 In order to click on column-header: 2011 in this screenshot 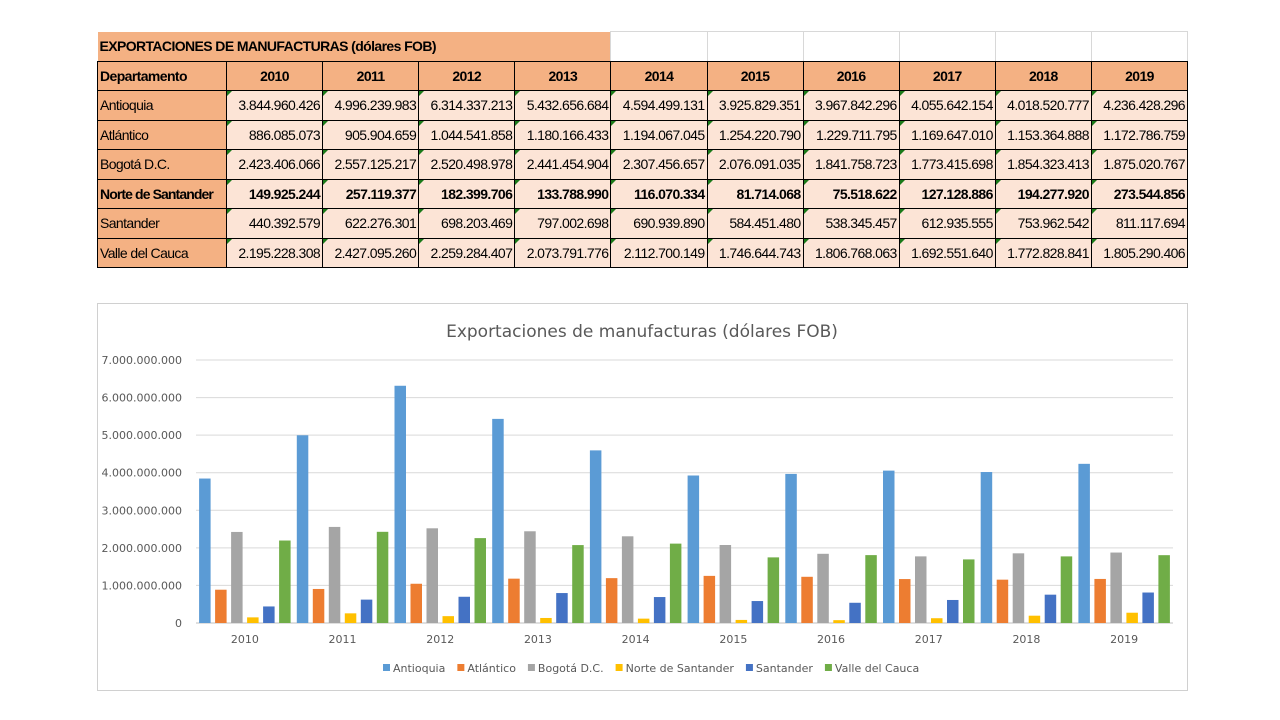, I will do `click(371, 75)`.